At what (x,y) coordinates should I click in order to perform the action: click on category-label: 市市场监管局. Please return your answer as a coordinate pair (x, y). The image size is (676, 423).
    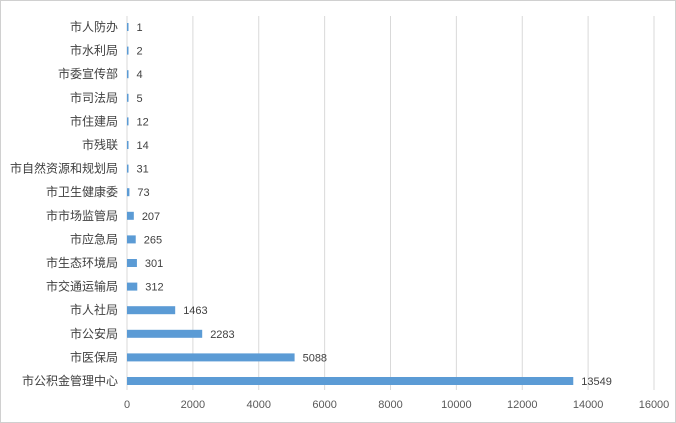
    Looking at the image, I should click on (82, 215).